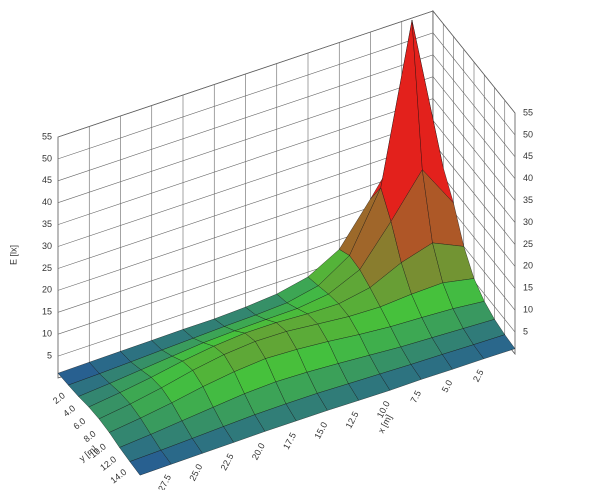 Image resolution: width=600 pixels, height=490 pixels. I want to click on z-axis-label: E [lx], so click(13, 255).